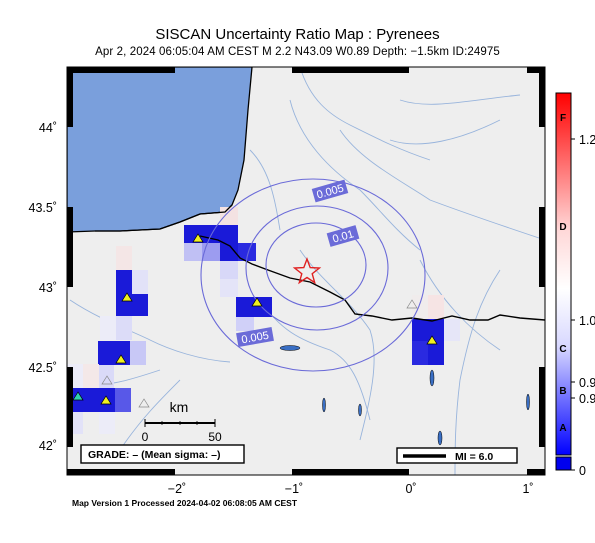 Image resolution: width=595 pixels, height=543 pixels. I want to click on border-line, so click(372, 278).